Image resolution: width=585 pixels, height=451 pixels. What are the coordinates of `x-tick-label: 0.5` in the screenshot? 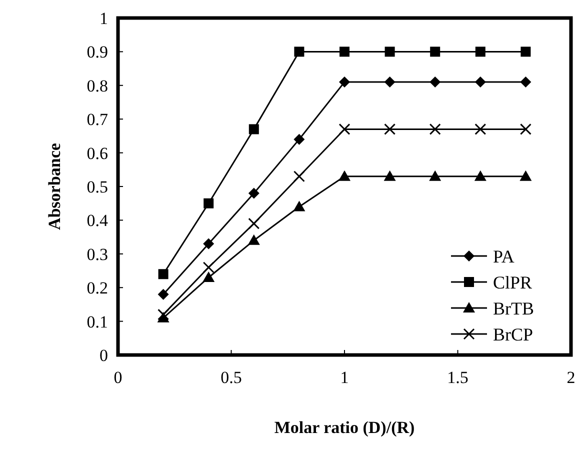 It's located at (231, 377).